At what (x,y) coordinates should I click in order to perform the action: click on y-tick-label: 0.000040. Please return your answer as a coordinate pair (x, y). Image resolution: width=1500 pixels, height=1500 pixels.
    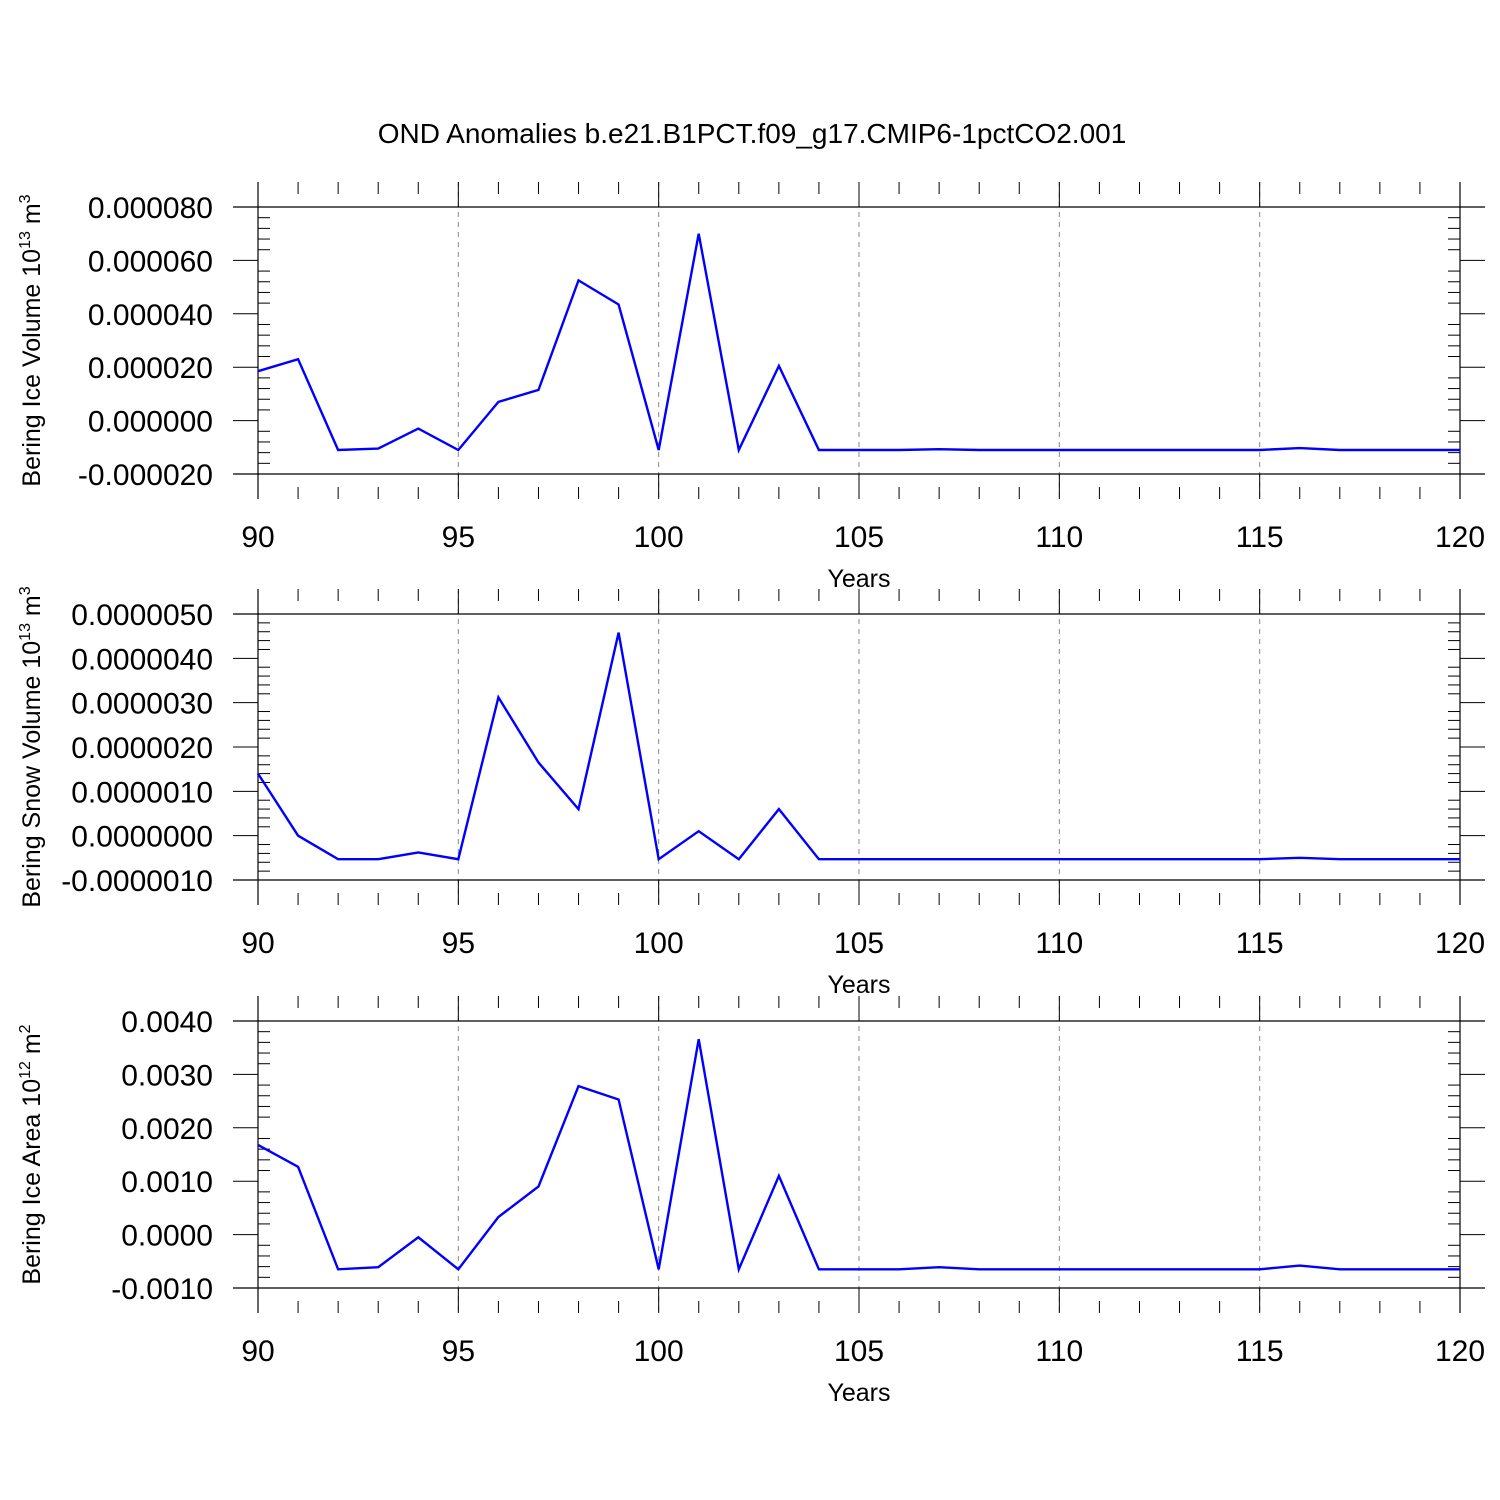
    Looking at the image, I should click on (150, 315).